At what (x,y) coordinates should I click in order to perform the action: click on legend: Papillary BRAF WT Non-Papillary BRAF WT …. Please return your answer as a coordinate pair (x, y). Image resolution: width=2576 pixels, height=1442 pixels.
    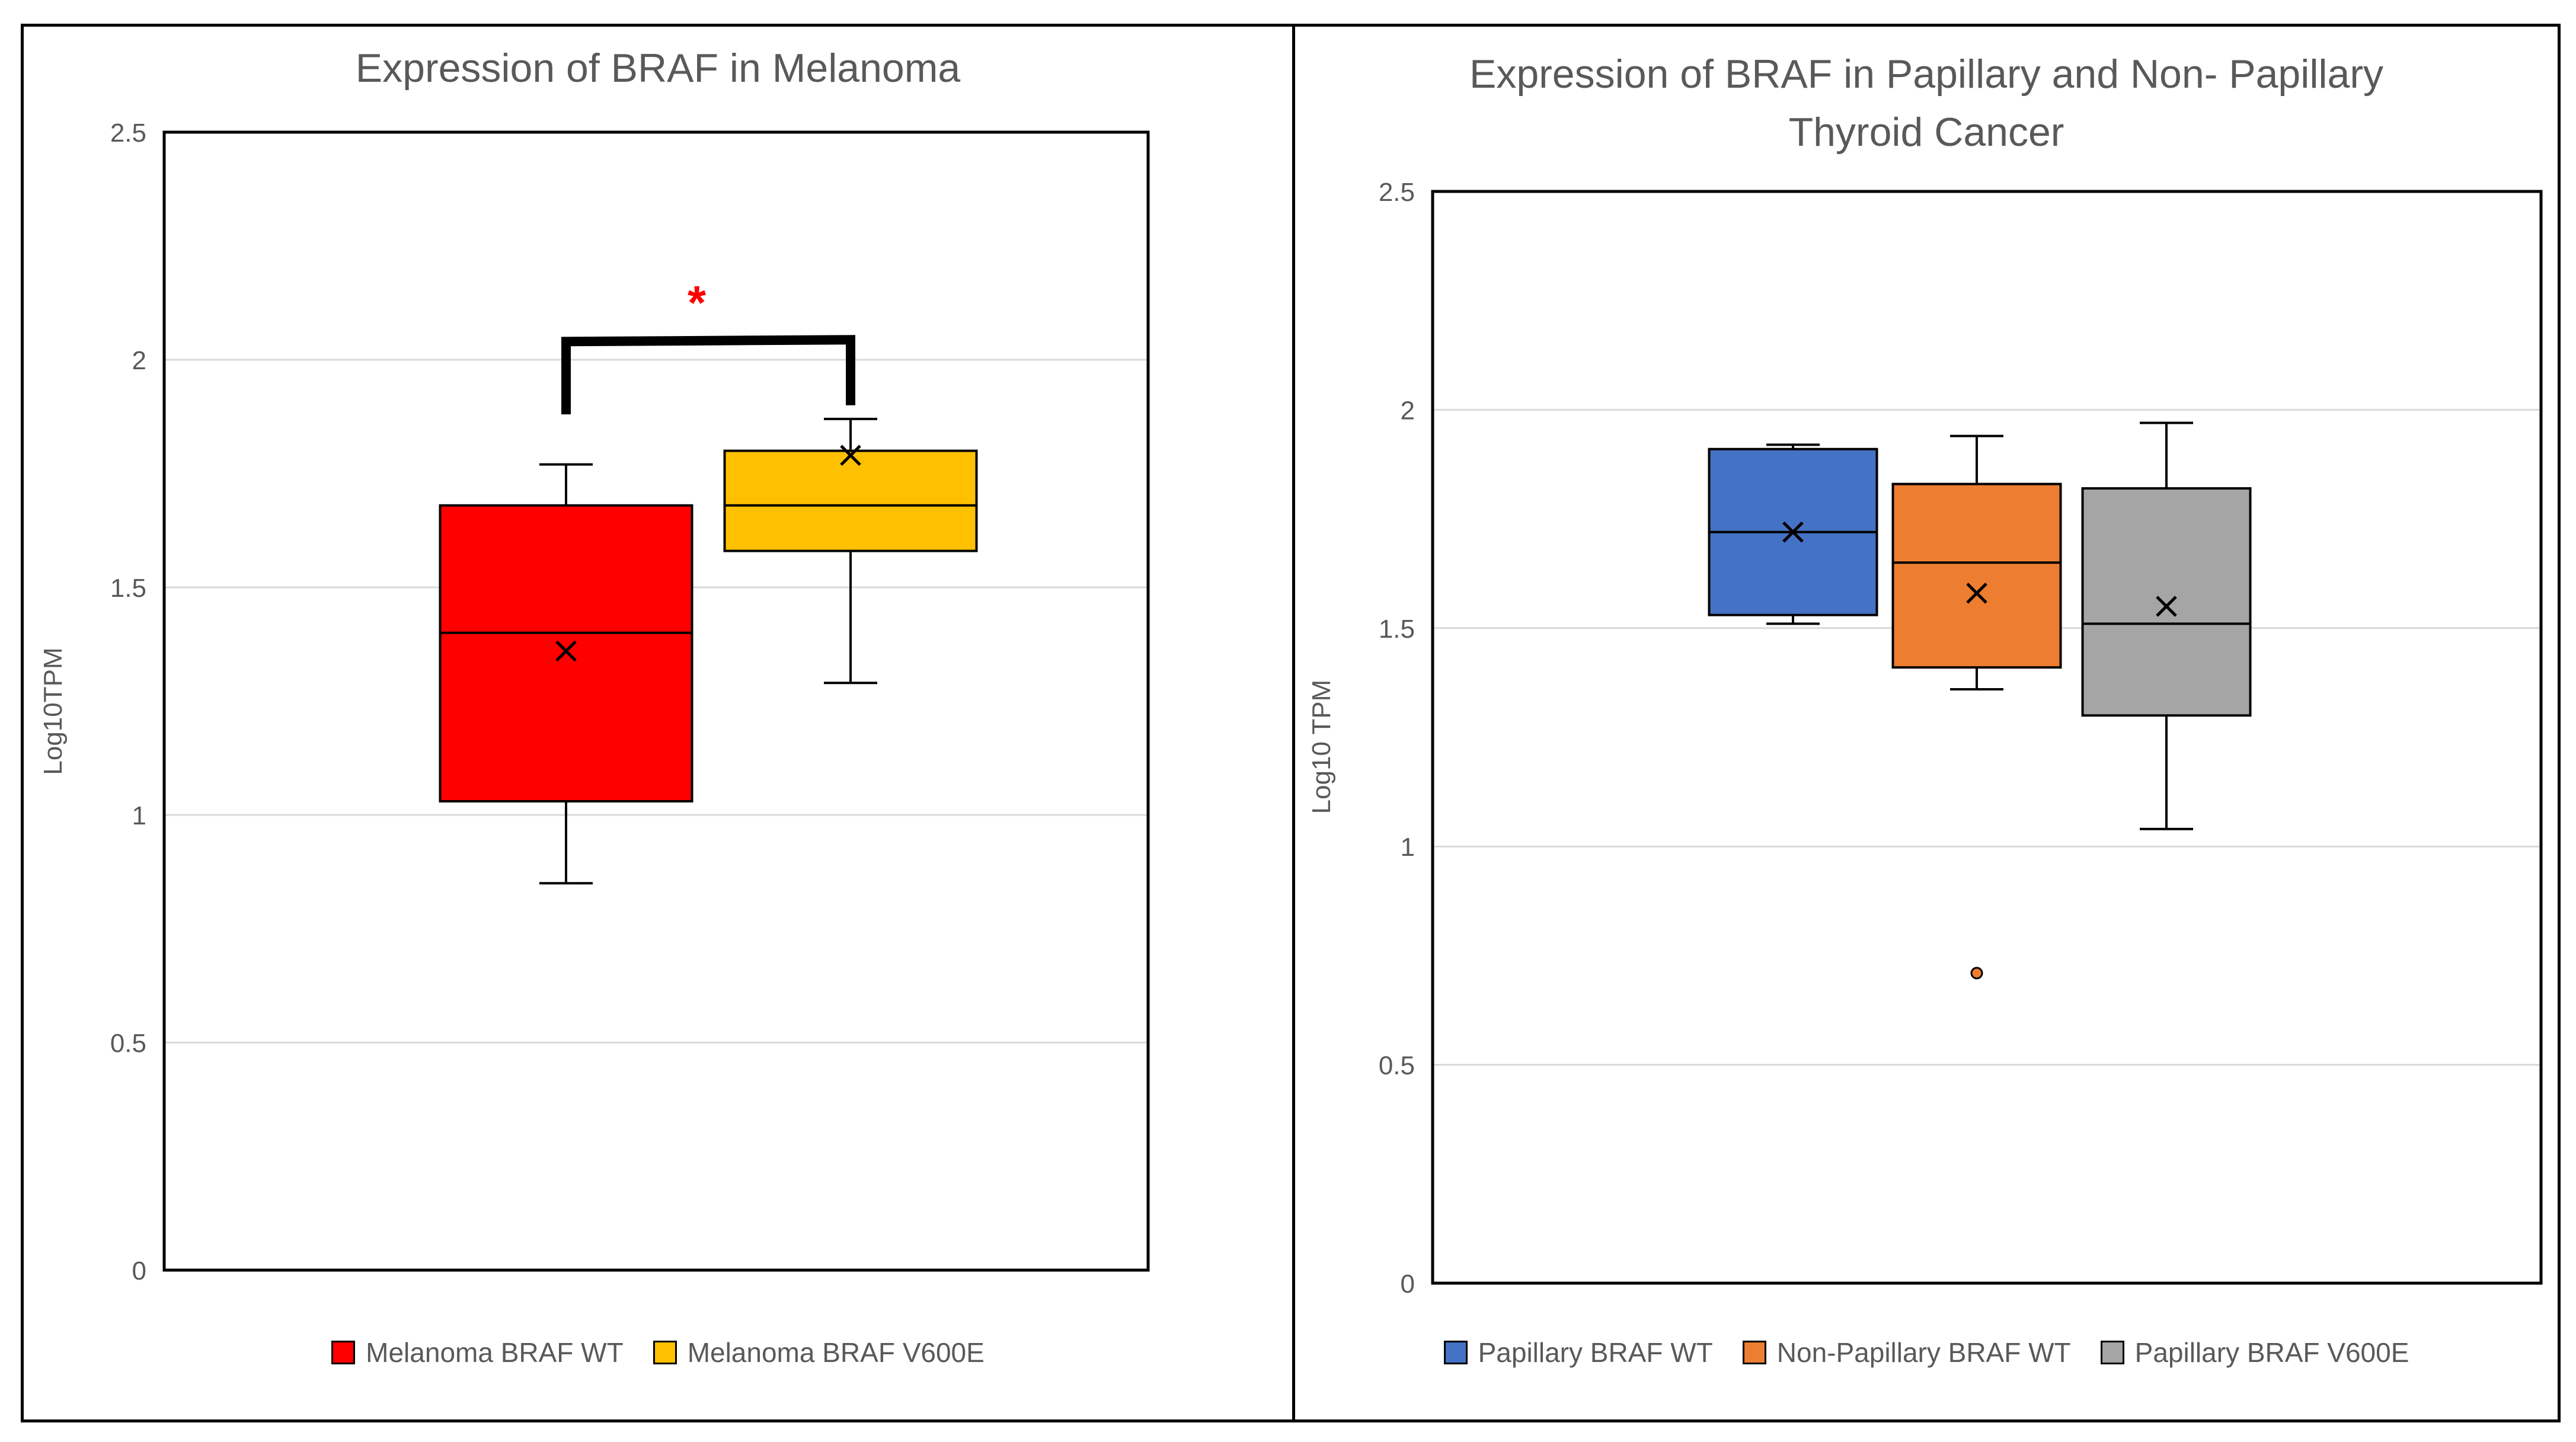
    Looking at the image, I should click on (1926, 1353).